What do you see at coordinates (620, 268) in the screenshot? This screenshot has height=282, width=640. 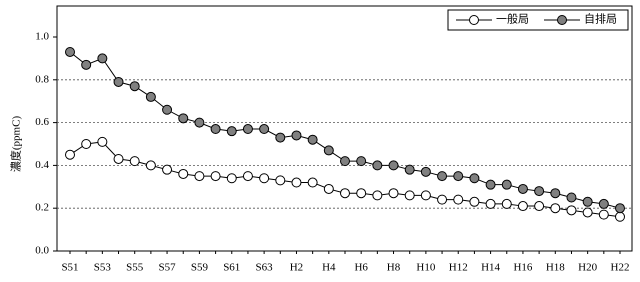 I see `x-tick-label: H22` at bounding box center [620, 268].